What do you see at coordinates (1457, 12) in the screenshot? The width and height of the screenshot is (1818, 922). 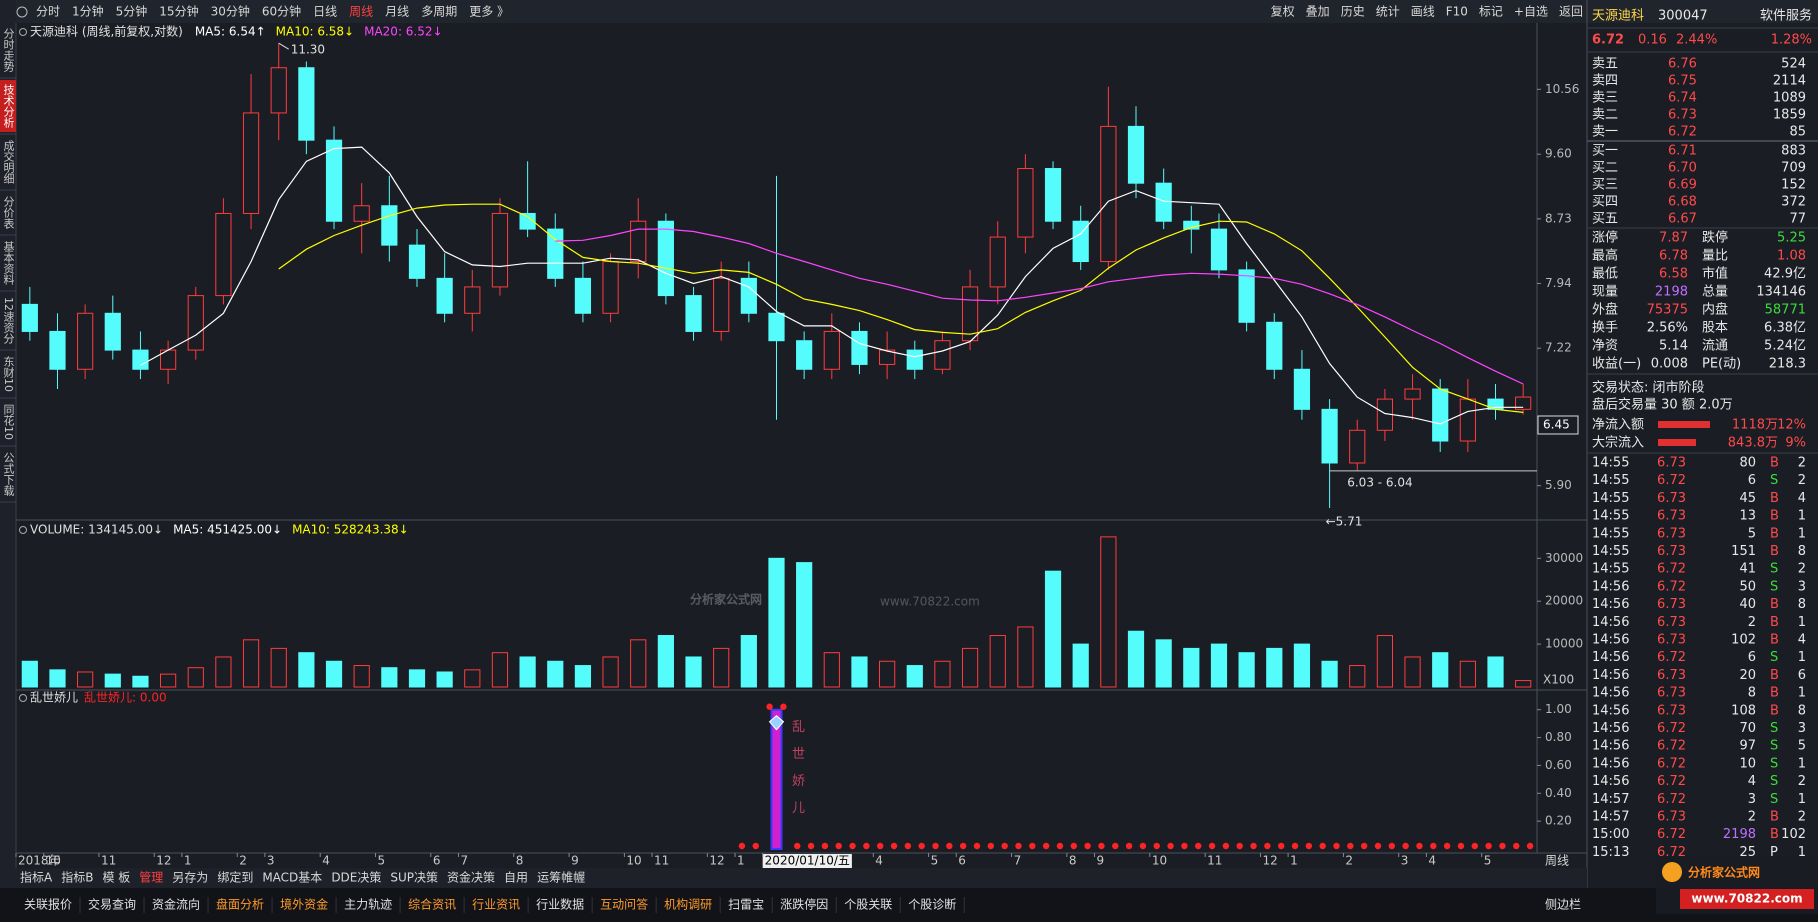 I see `tool-button: F10` at bounding box center [1457, 12].